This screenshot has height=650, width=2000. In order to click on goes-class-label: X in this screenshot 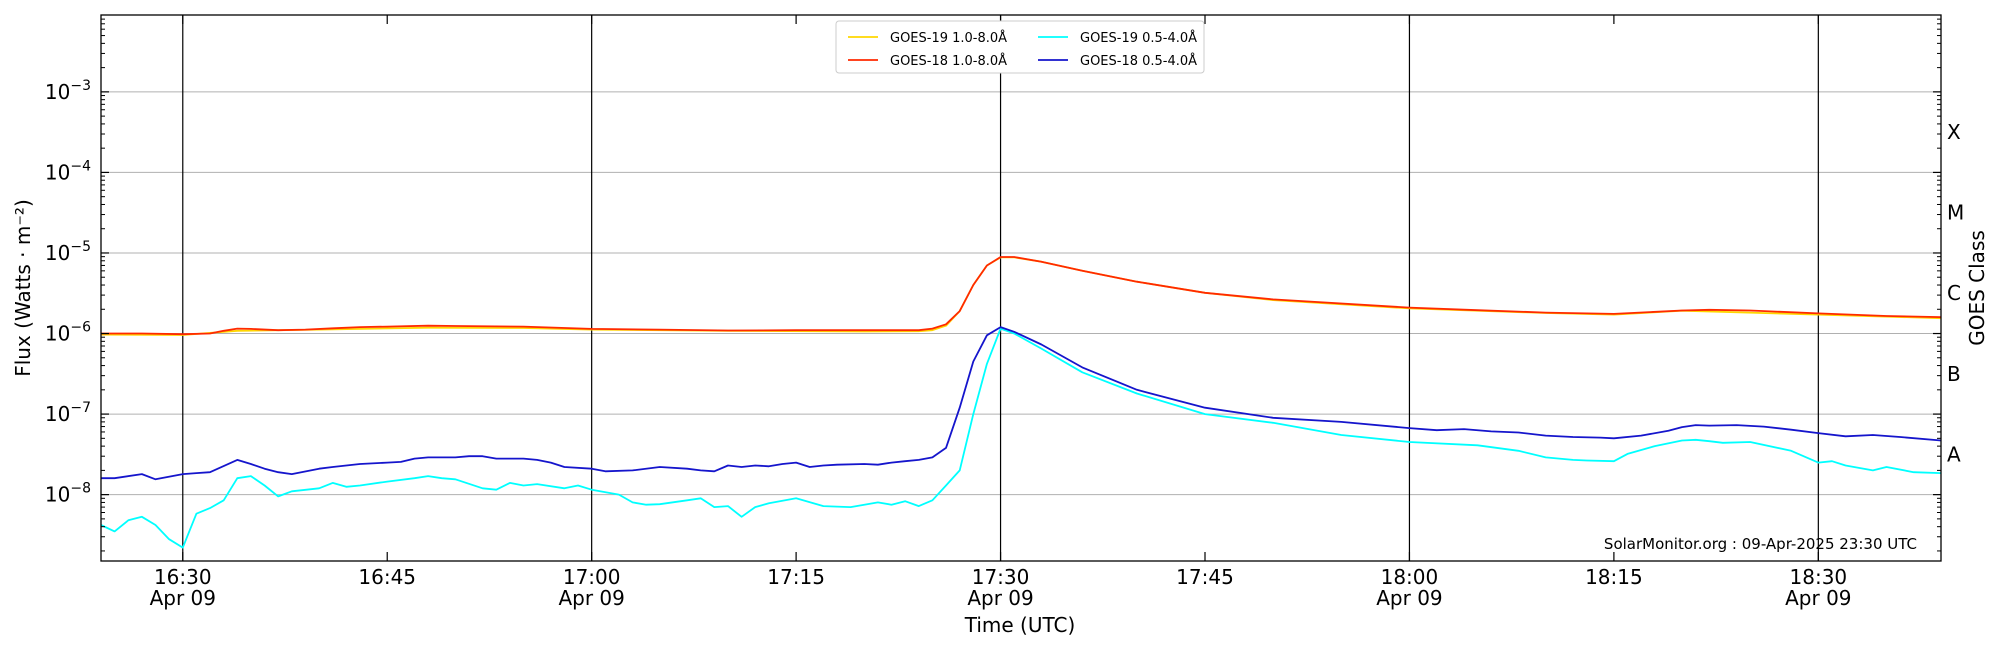, I will do `click(1954, 132)`.